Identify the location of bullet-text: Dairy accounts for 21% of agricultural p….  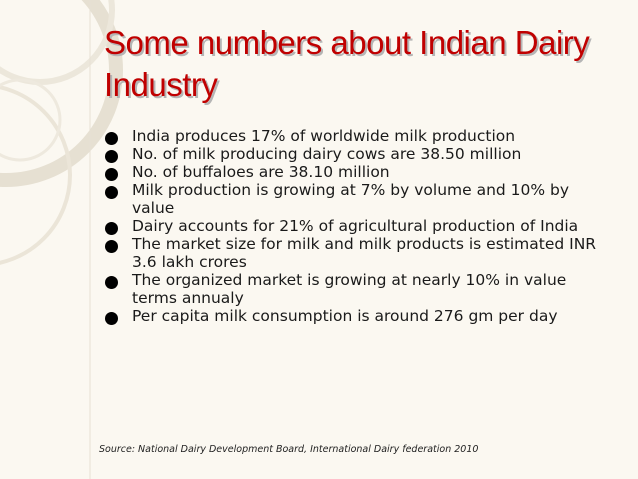
(355, 226).